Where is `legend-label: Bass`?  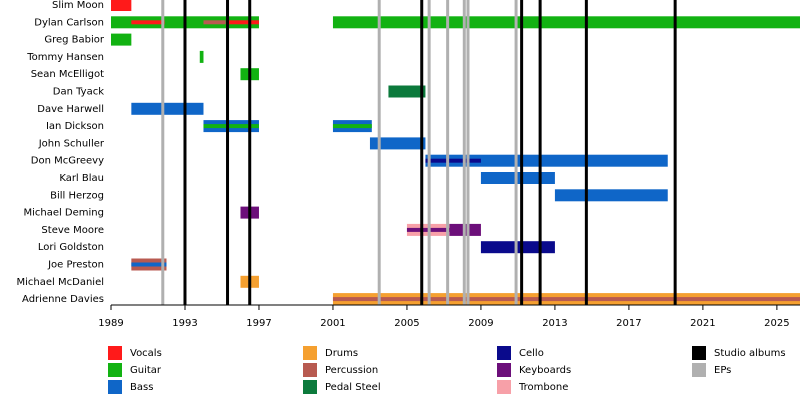
legend-label: Bass is located at coordinates (141, 387).